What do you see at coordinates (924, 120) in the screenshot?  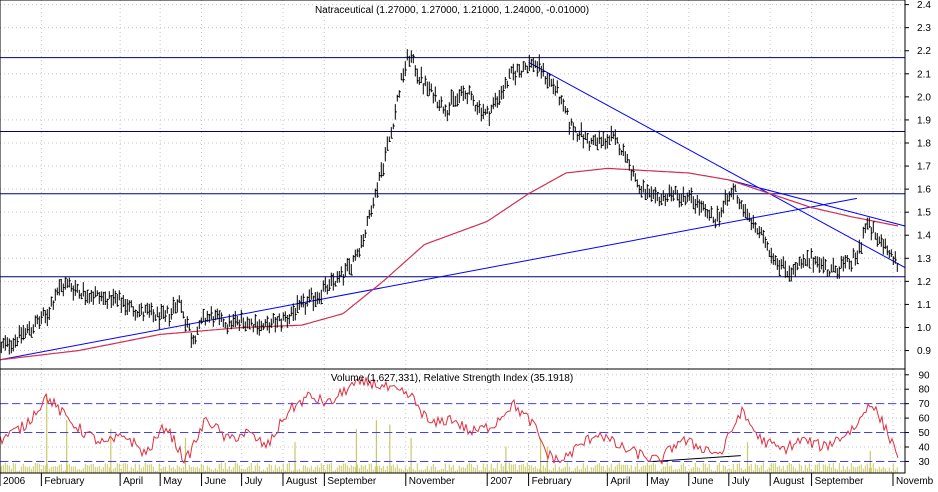 I see `price-y-tick-label: 1.9` at bounding box center [924, 120].